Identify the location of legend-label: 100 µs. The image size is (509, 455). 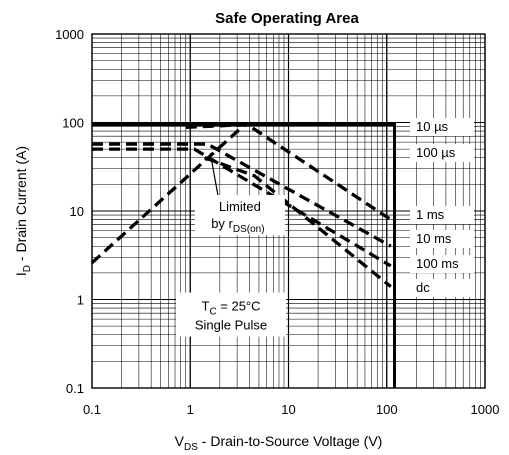
(436, 152).